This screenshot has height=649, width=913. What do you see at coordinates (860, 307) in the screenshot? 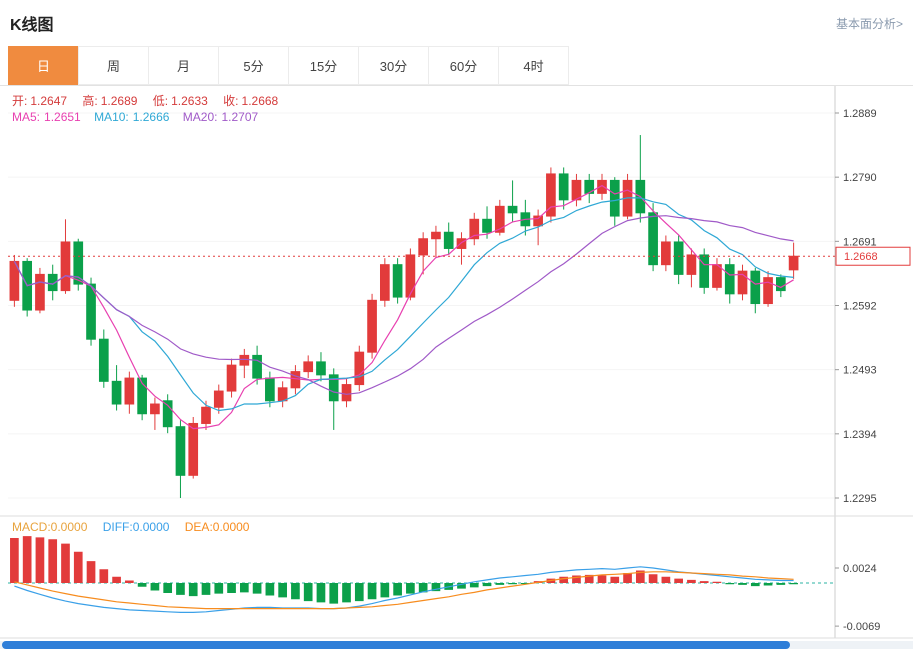
I see `price-axis-label: 1.2592` at bounding box center [860, 307].